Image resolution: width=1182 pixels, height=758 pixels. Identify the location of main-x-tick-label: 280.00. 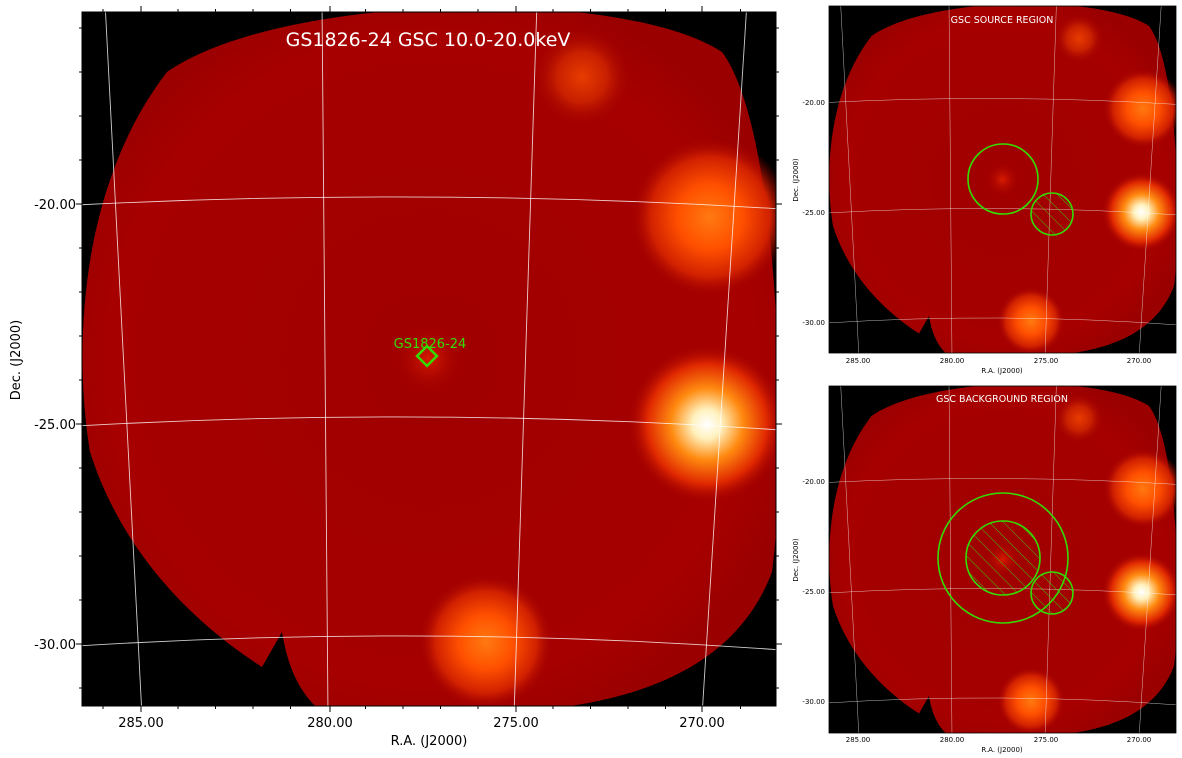
(330, 723).